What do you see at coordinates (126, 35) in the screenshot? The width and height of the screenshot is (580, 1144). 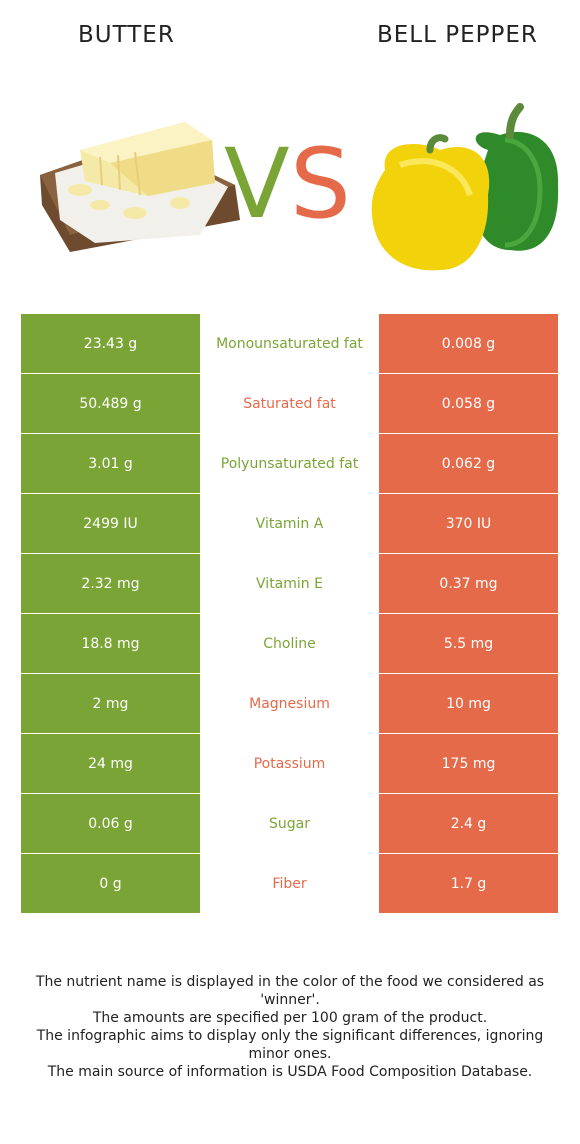 I see `food-title-butter: BUTTER` at bounding box center [126, 35].